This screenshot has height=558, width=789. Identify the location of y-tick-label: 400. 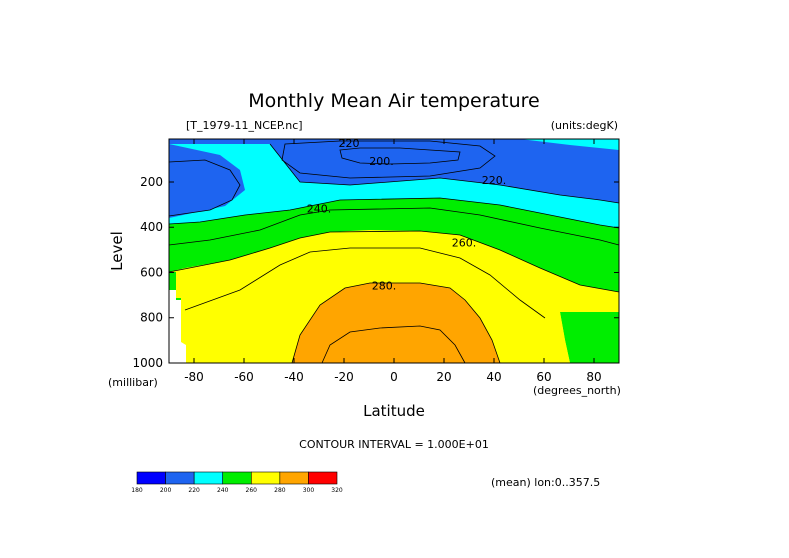
(151, 227).